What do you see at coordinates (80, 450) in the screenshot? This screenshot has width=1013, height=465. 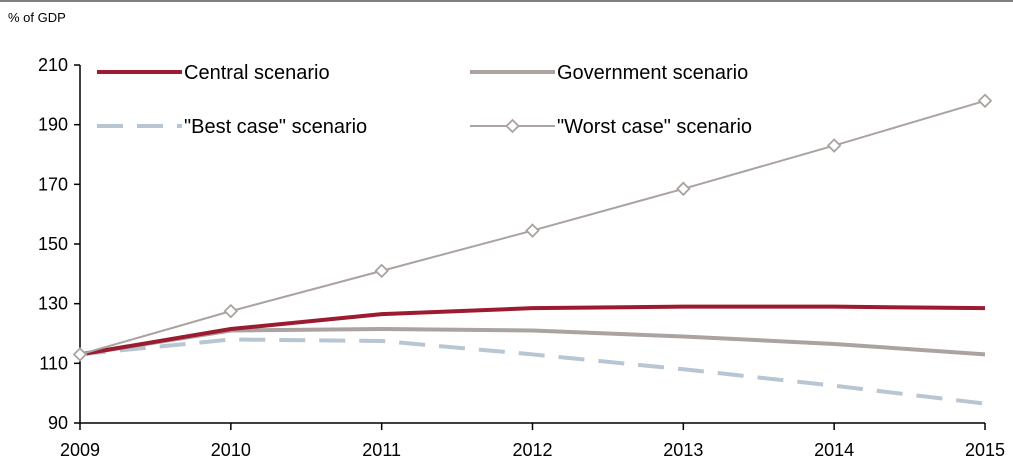 I see `x-tick-label: 2009` at bounding box center [80, 450].